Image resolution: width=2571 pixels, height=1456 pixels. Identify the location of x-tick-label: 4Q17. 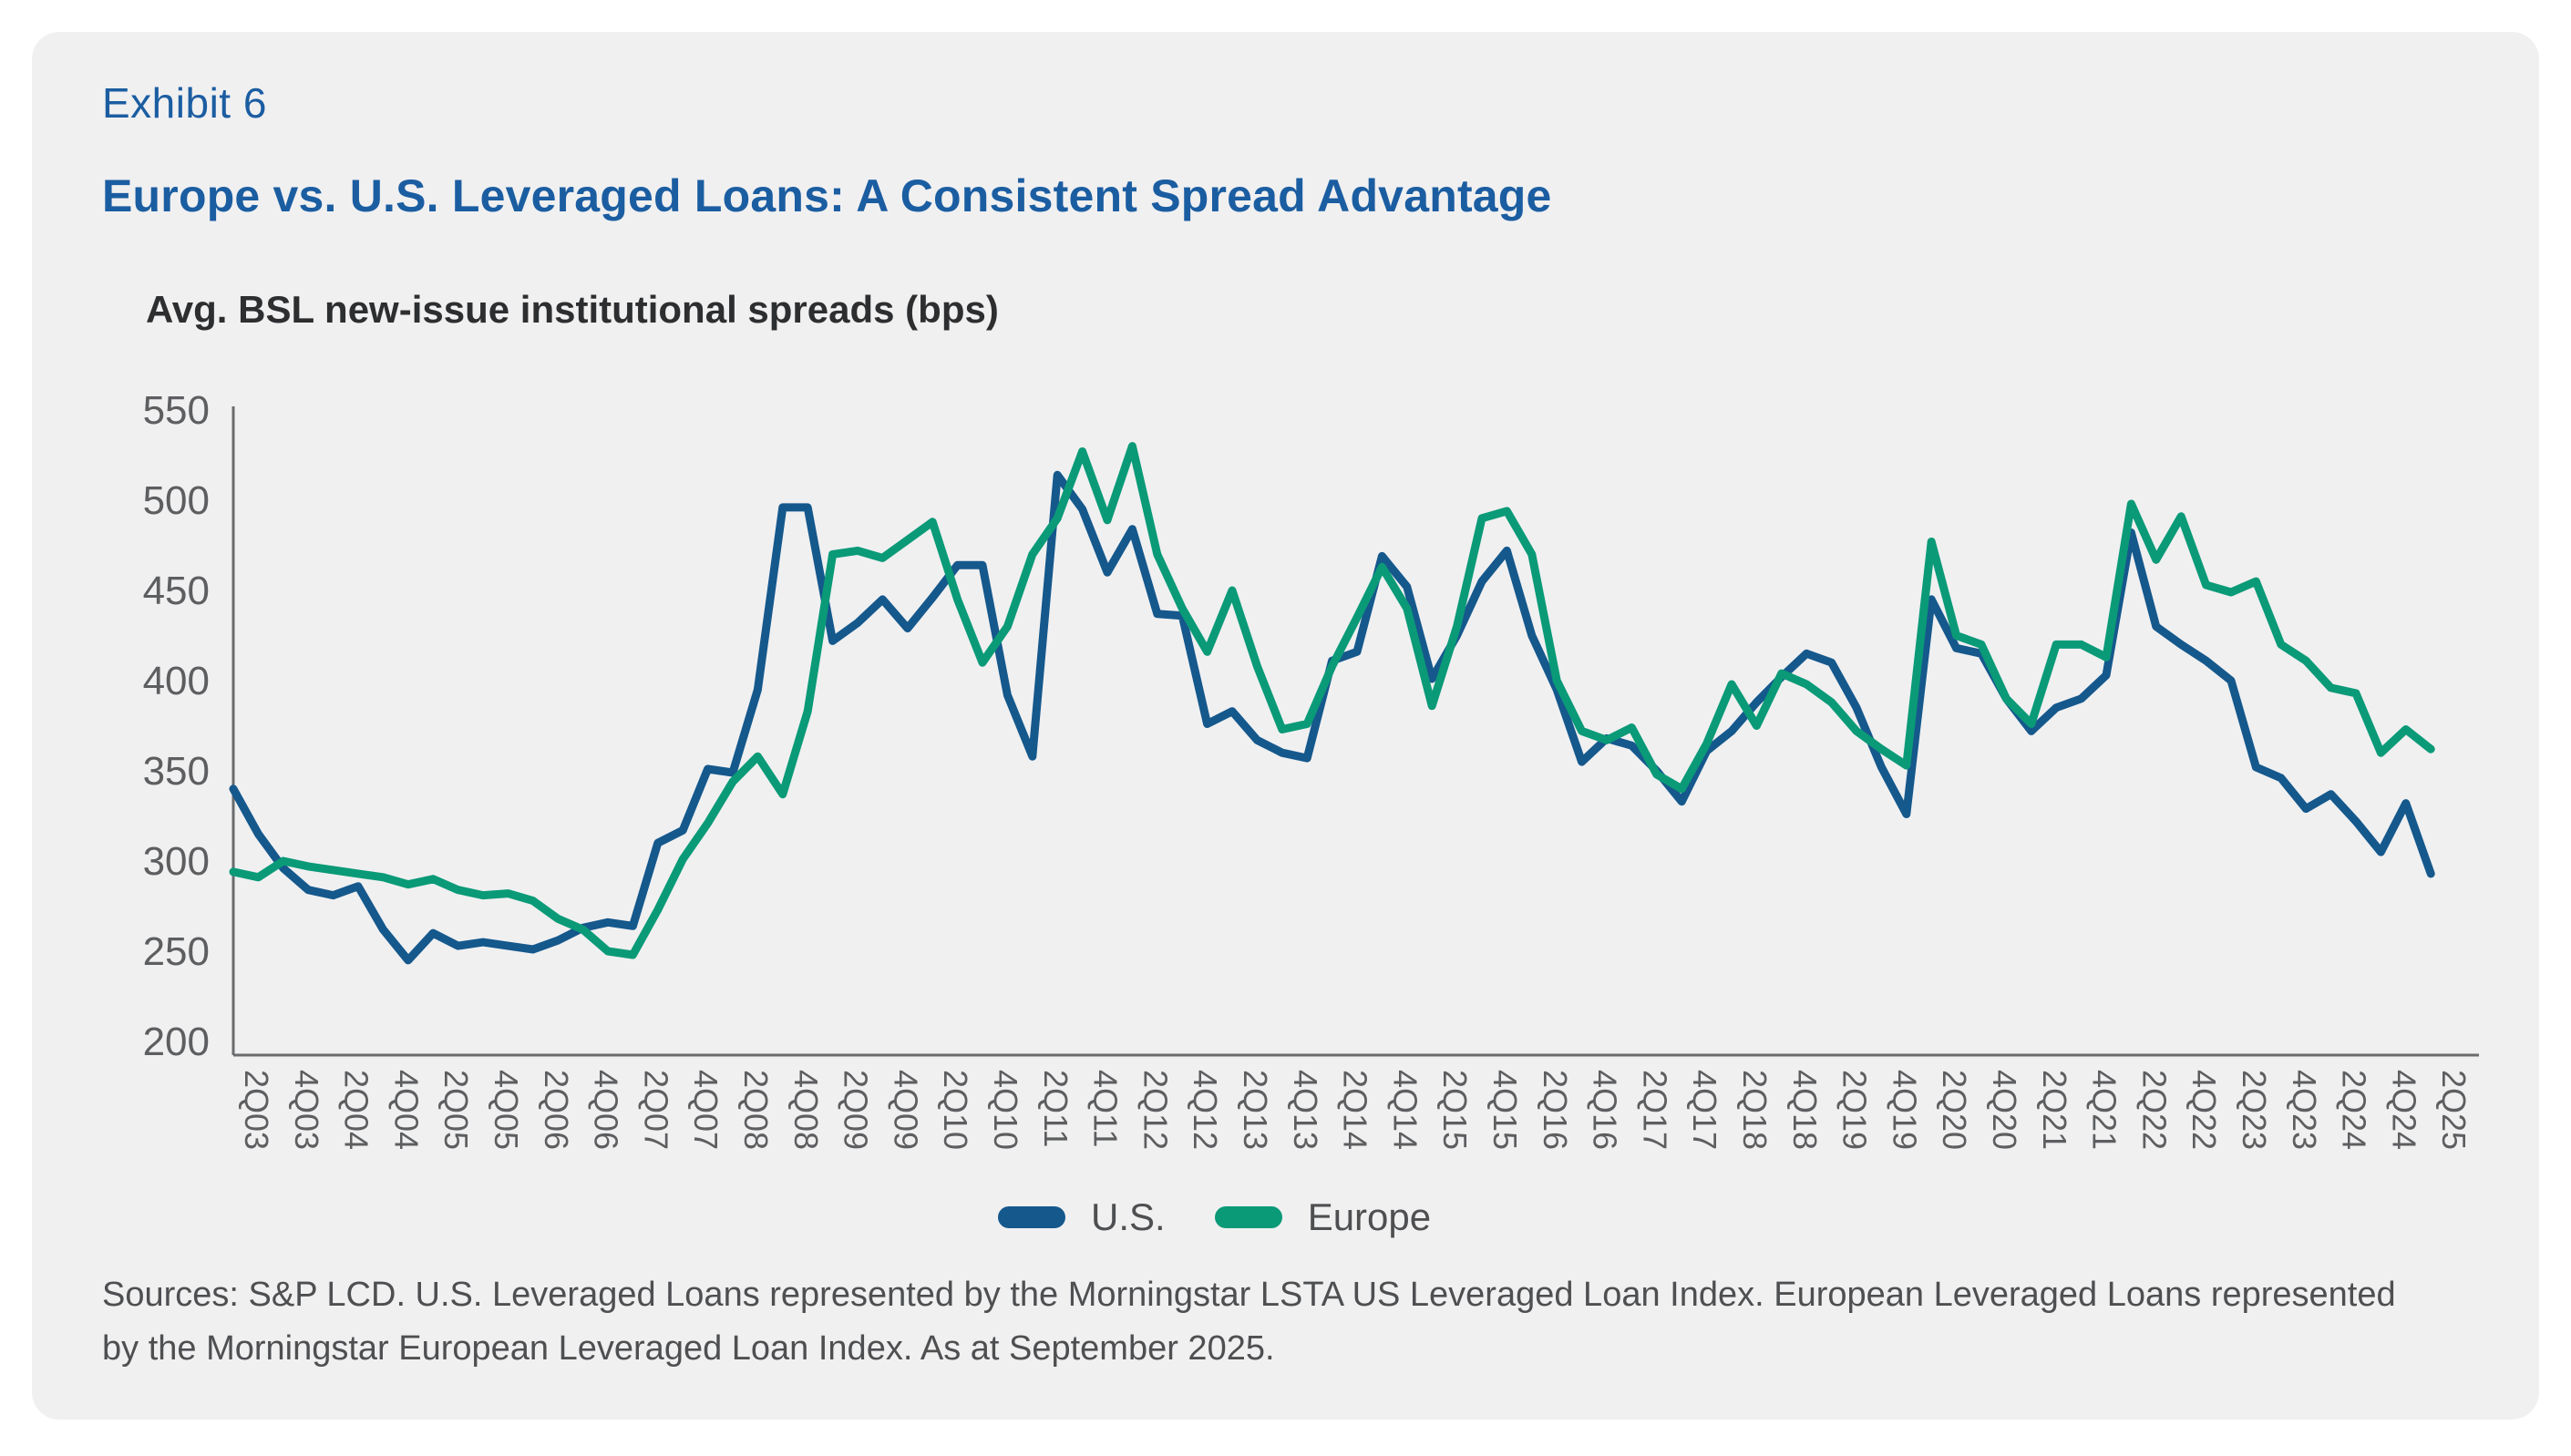
(1704, 1110).